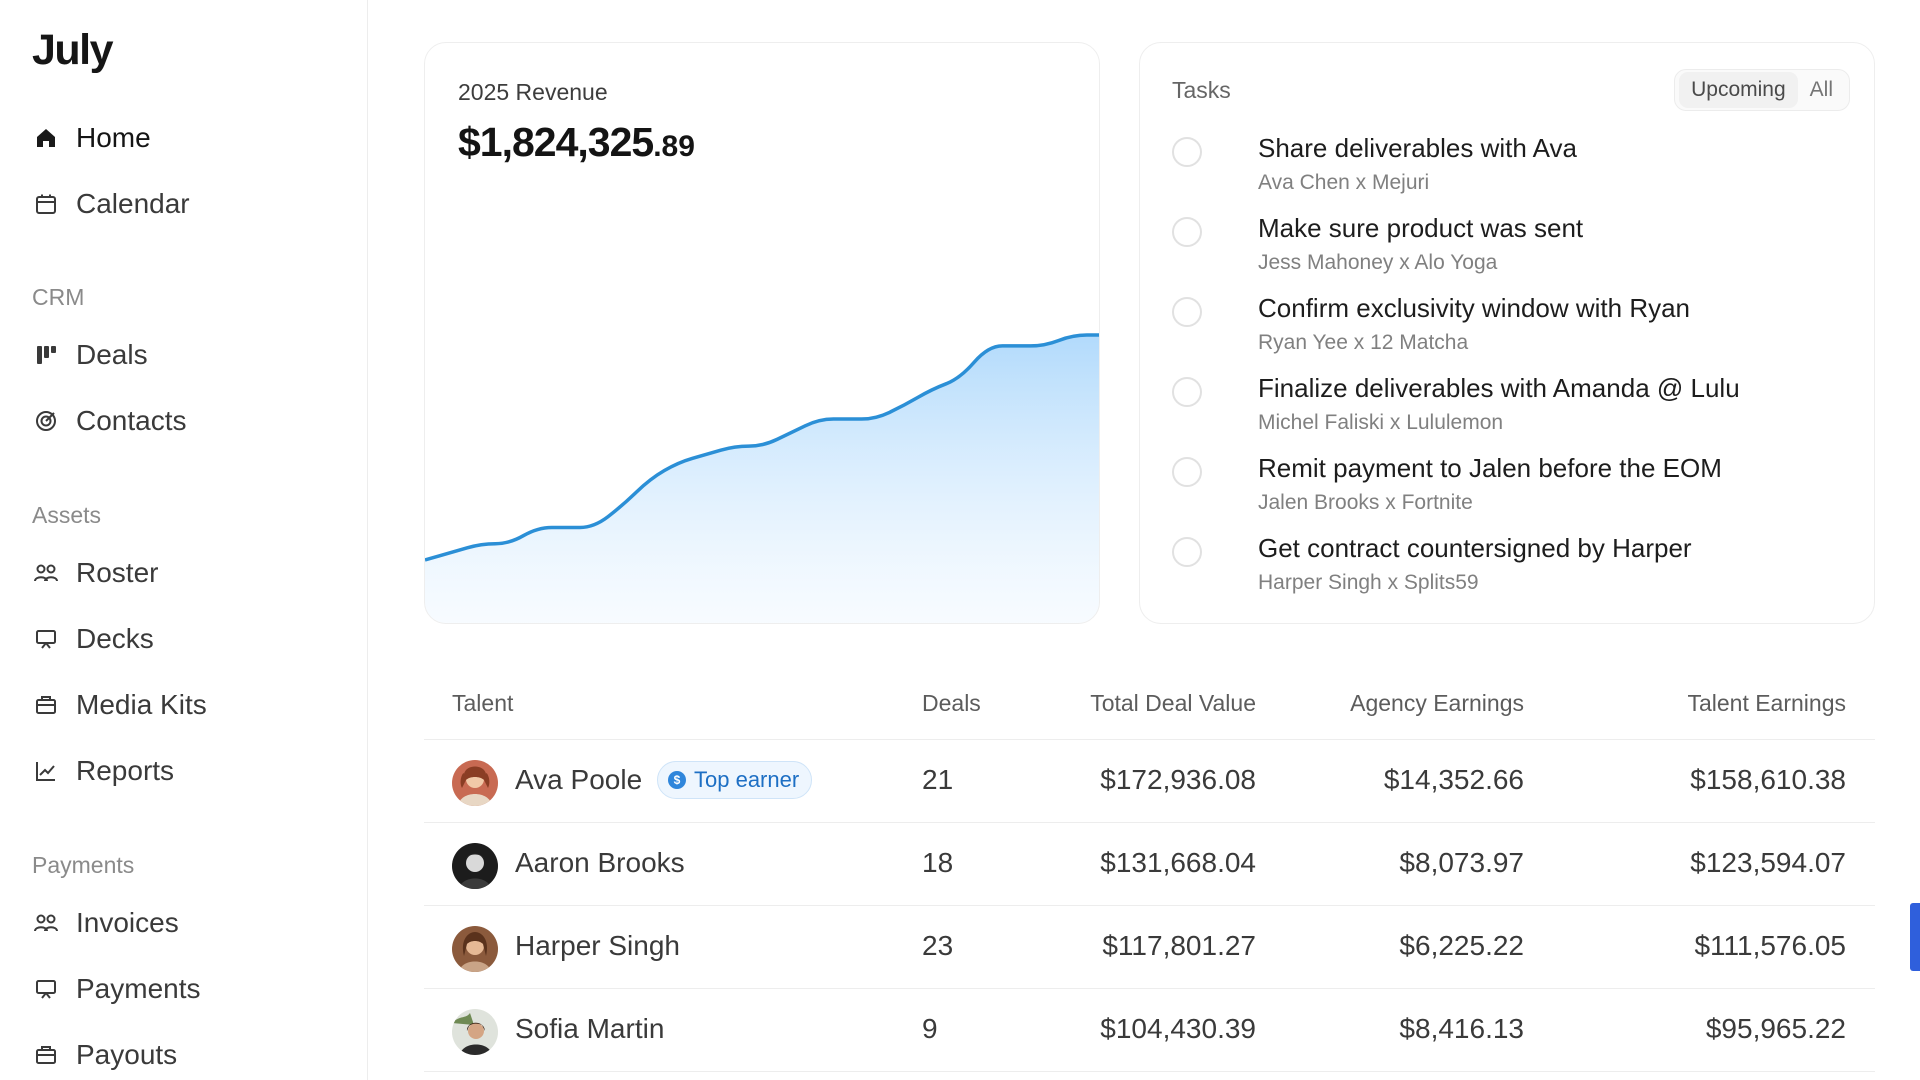 The width and height of the screenshot is (1920, 1080). Describe the element at coordinates (1770, 945) in the screenshot. I see `talent-earnings: $111,576.05` at that location.